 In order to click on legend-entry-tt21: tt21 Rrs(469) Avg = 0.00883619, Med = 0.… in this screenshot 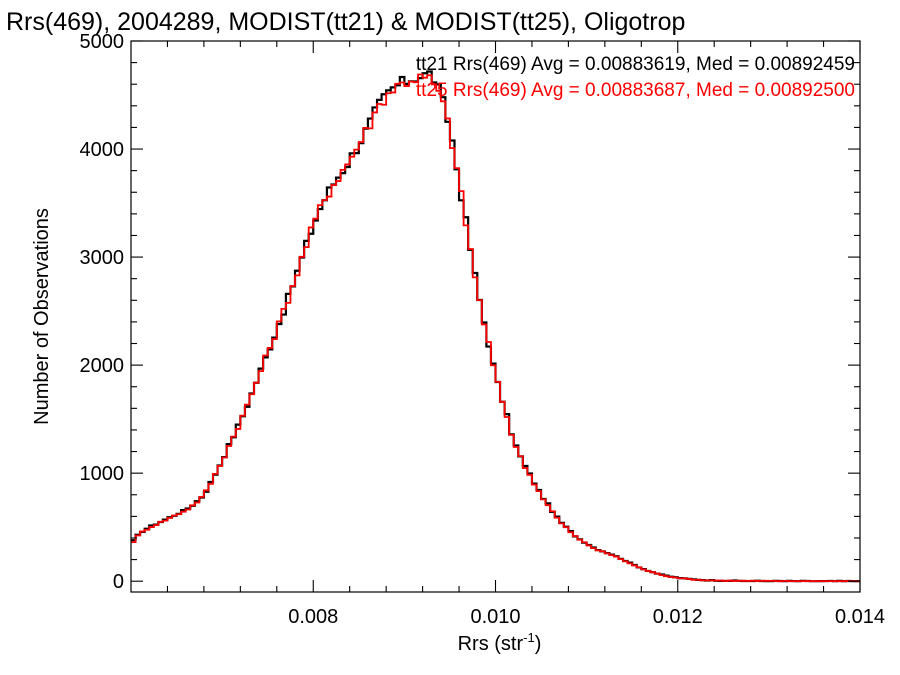, I will do `click(635, 64)`.